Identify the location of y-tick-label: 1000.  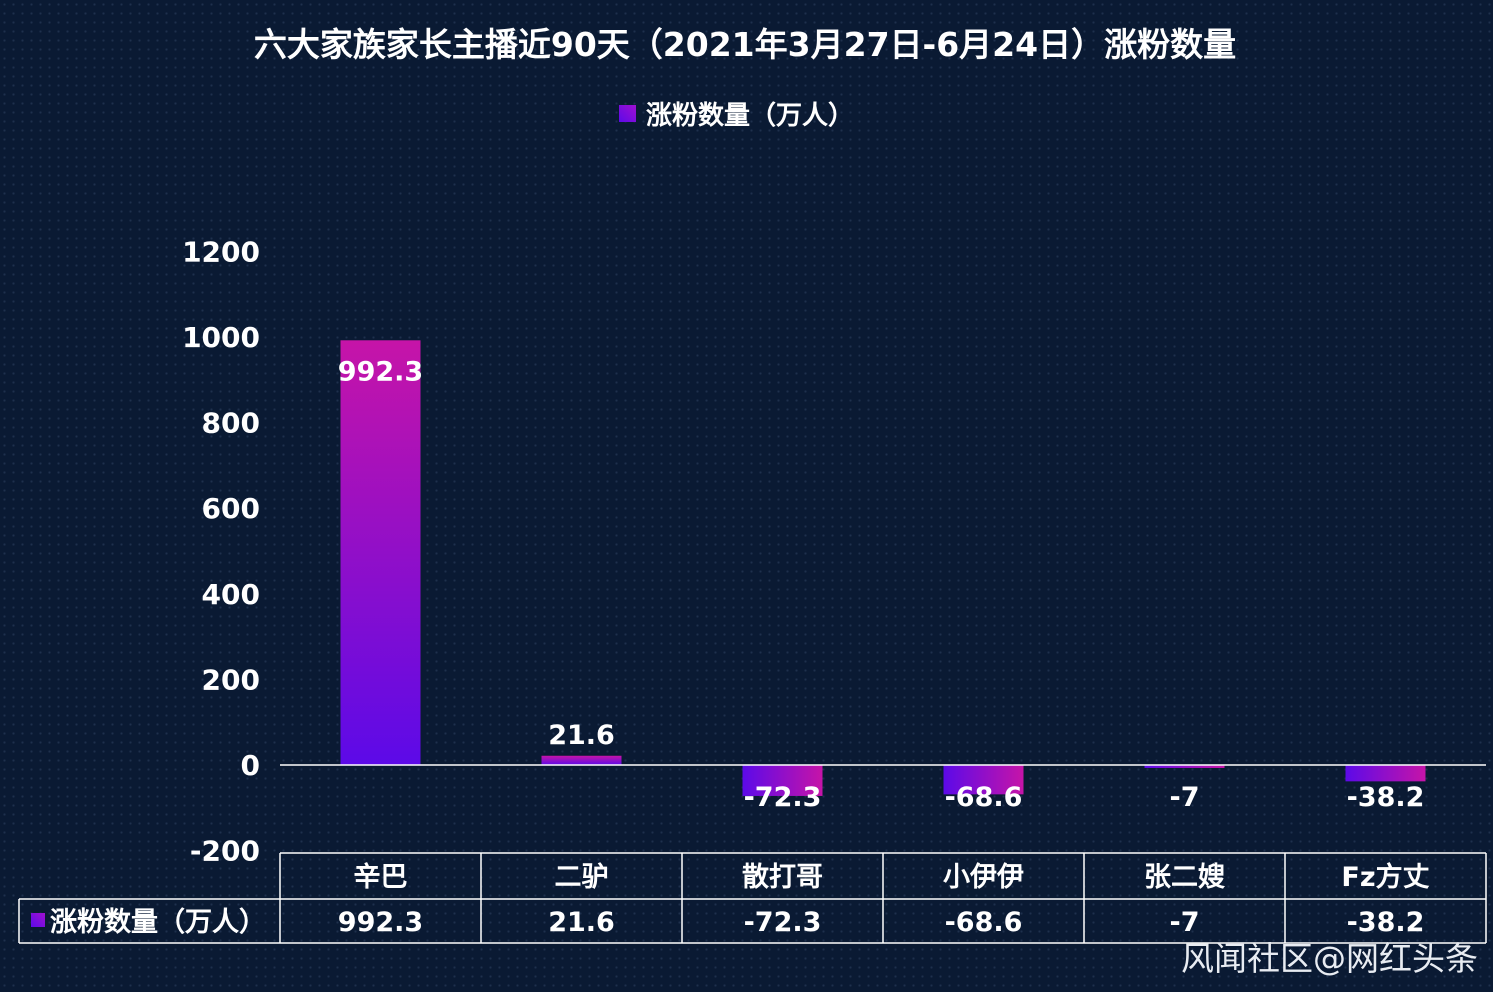
(221, 337).